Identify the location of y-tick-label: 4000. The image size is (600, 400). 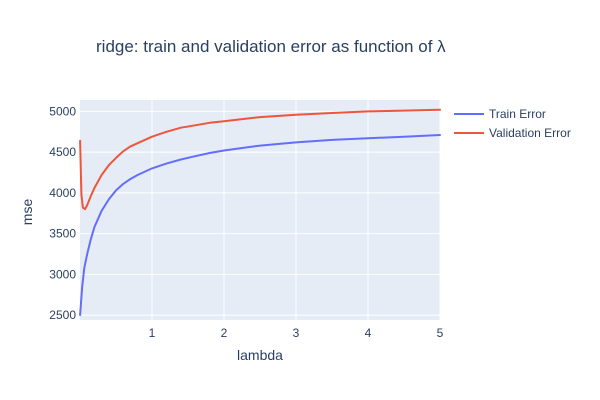
(62, 193).